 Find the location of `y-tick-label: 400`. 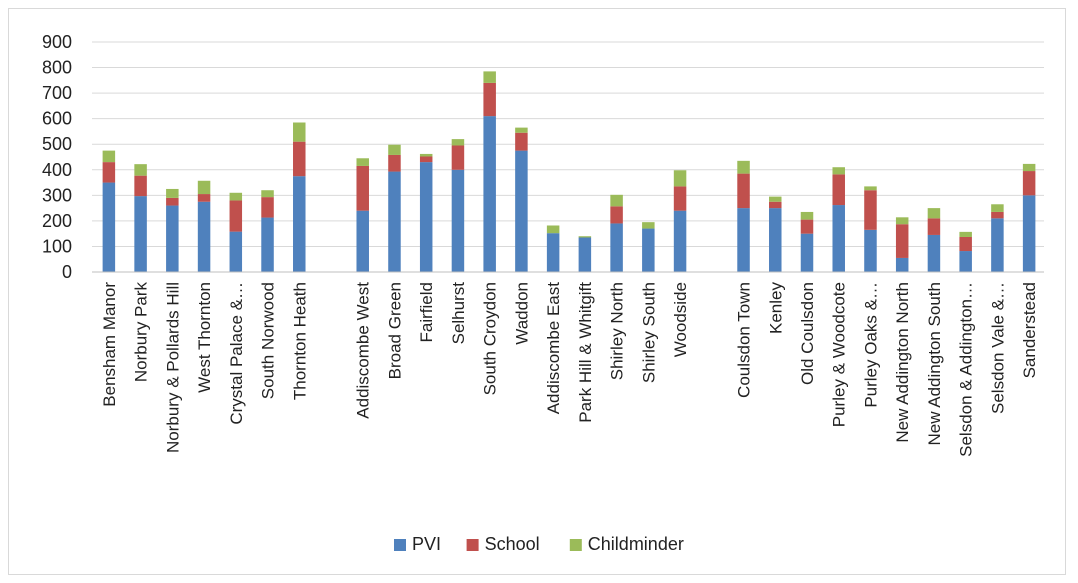

y-tick-label: 400 is located at coordinates (57, 170).